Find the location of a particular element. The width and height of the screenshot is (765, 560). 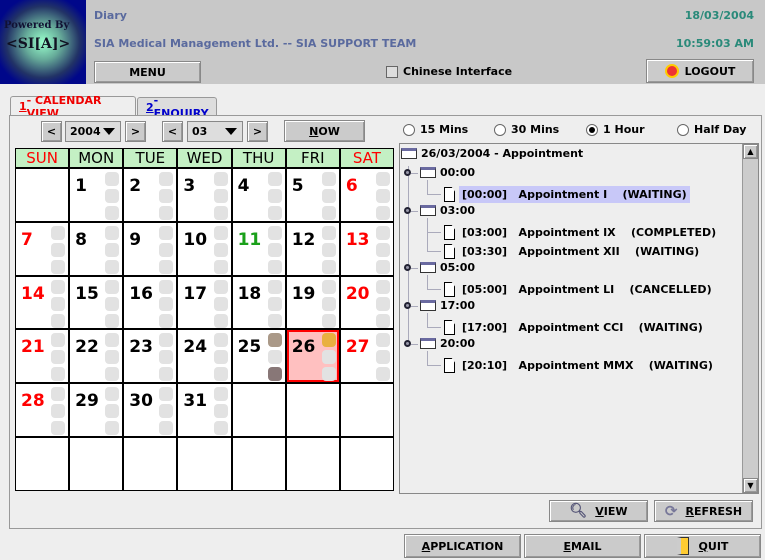

tab-calendar-view: 1 - CALENDAR VIEW is located at coordinates (73, 107).